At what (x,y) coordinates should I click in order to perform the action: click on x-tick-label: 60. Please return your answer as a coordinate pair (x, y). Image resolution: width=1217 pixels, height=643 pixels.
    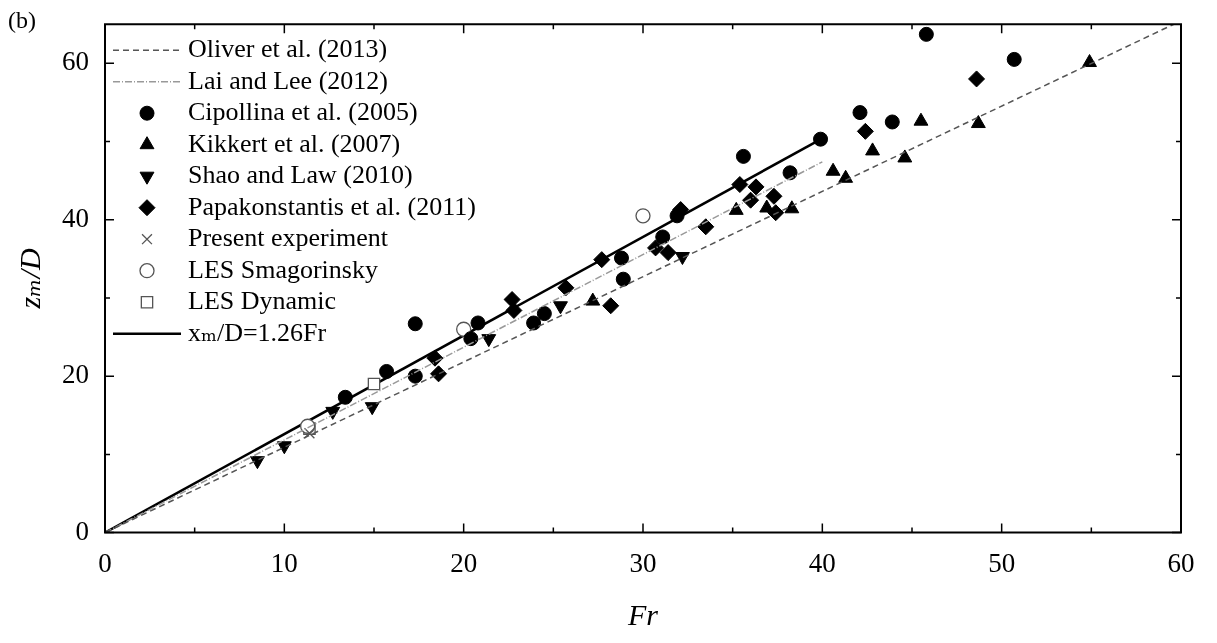
    Looking at the image, I should click on (1181, 562).